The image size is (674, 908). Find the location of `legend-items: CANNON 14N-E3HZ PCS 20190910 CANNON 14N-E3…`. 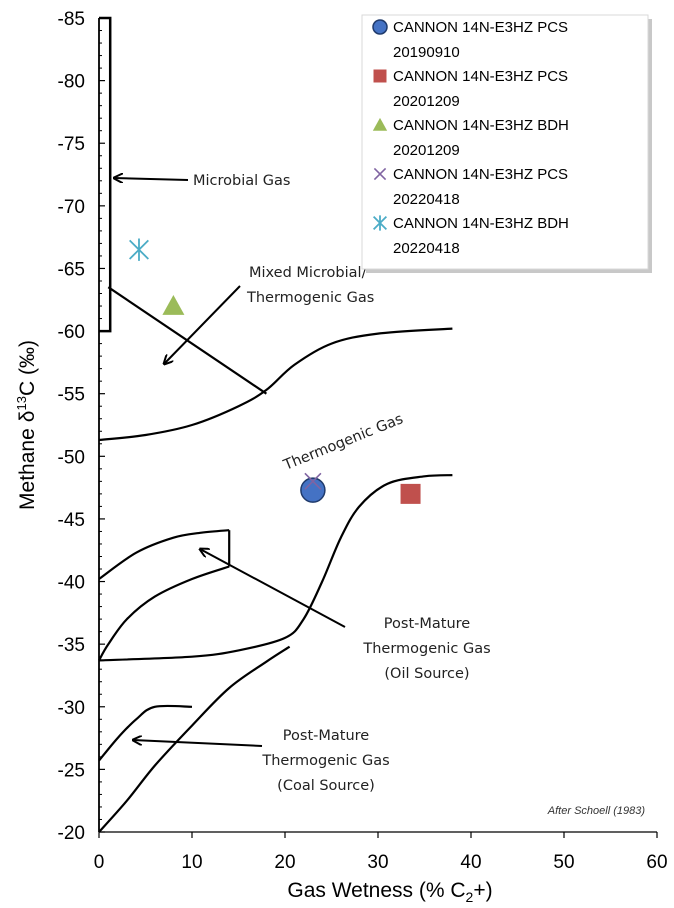

legend-items: CANNON 14N-E3HZ PCS 20190910 CANNON 14N-E3… is located at coordinates (470, 138).